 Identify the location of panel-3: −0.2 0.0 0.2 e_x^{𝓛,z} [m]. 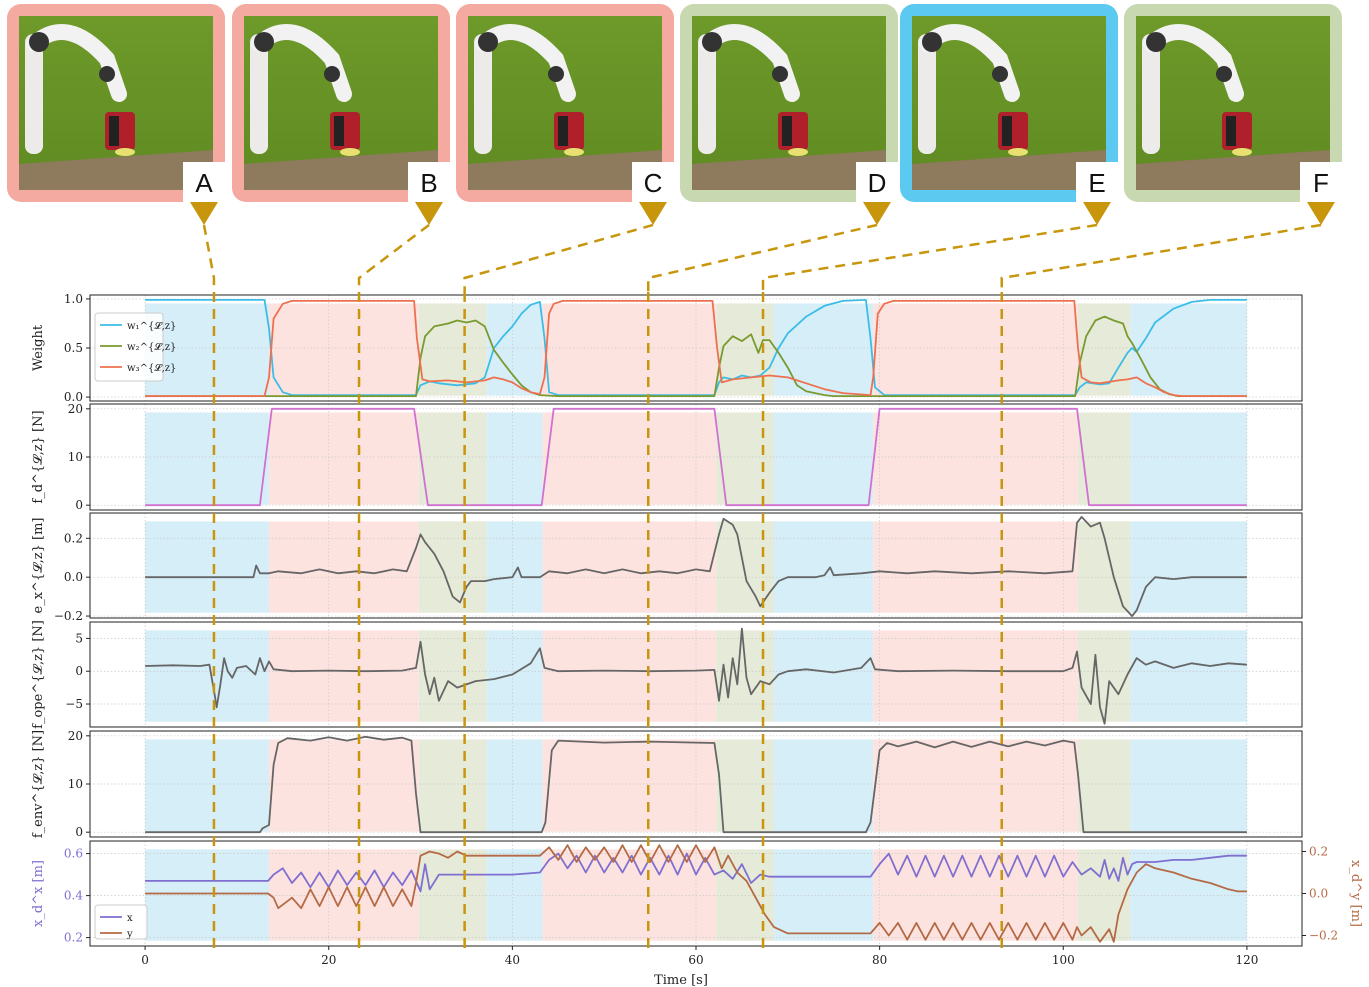
(667, 567).